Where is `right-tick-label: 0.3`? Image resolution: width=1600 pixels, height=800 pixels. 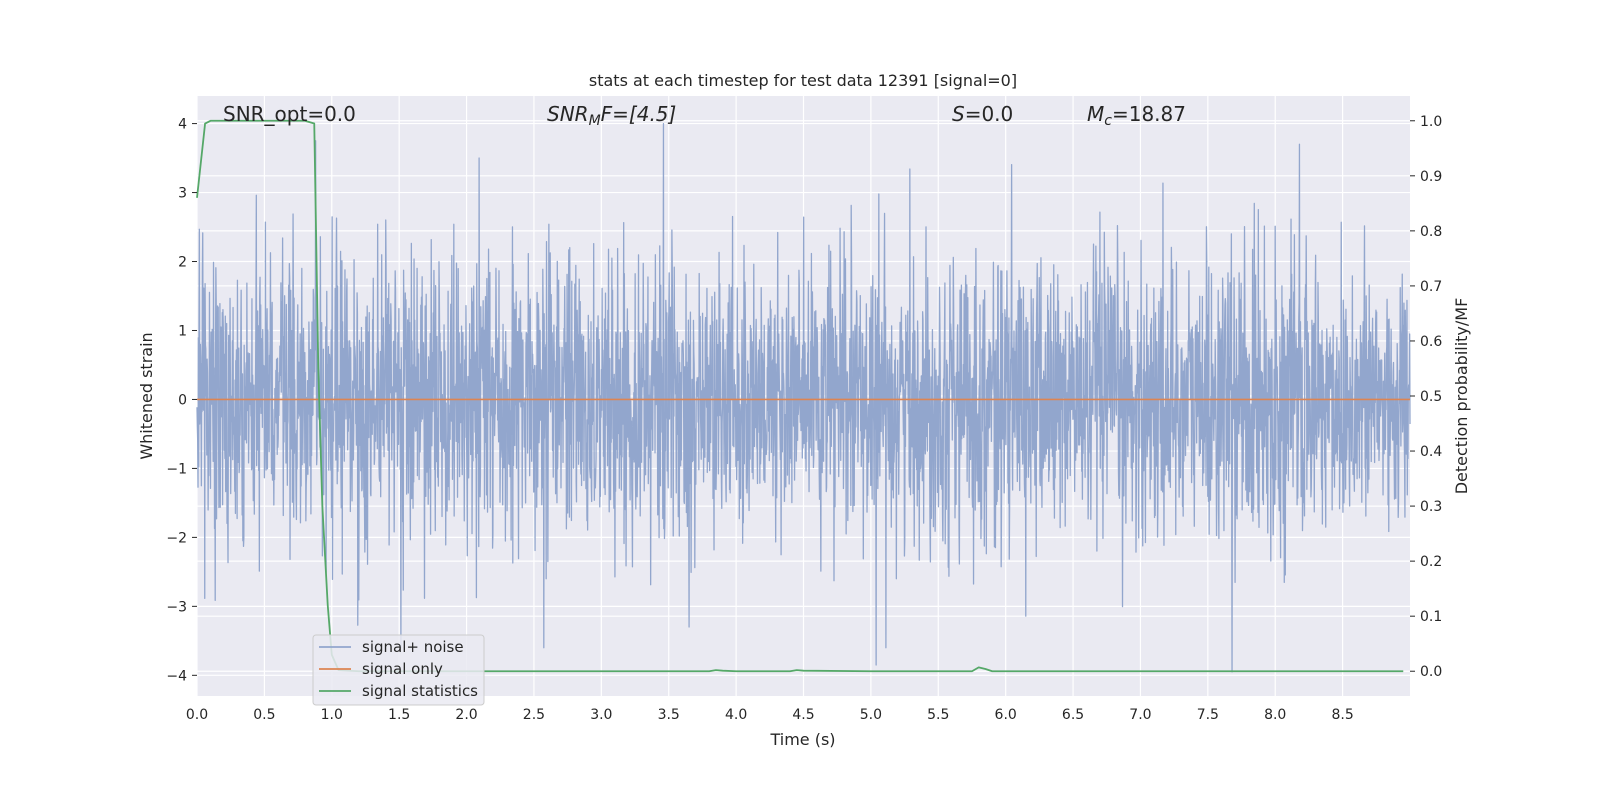
right-tick-label: 0.3 is located at coordinates (1431, 507).